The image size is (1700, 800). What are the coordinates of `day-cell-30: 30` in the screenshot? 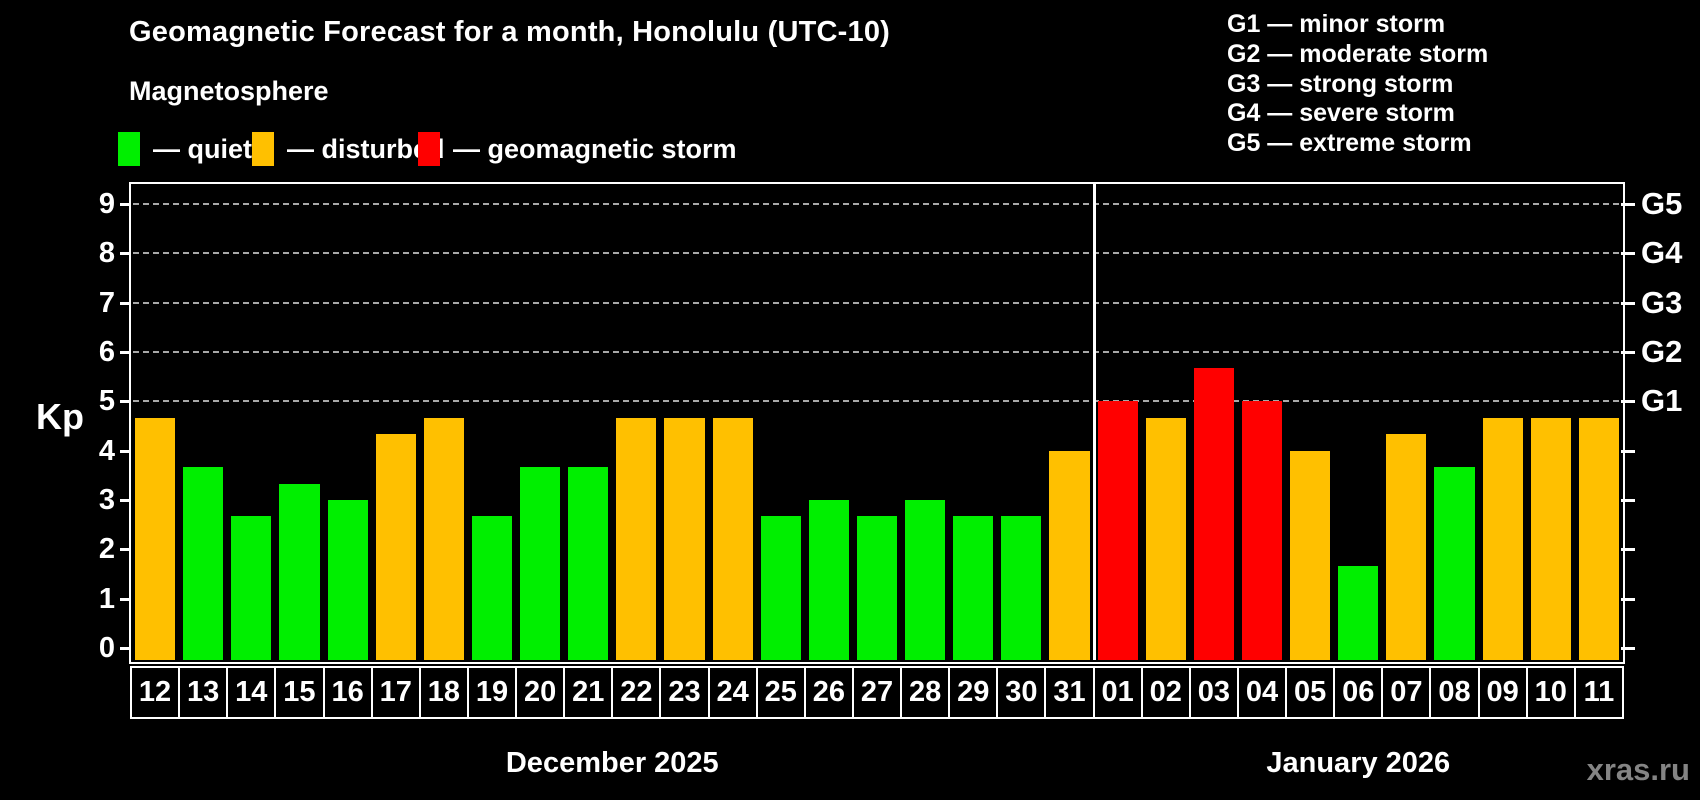 It's located at (1021, 692).